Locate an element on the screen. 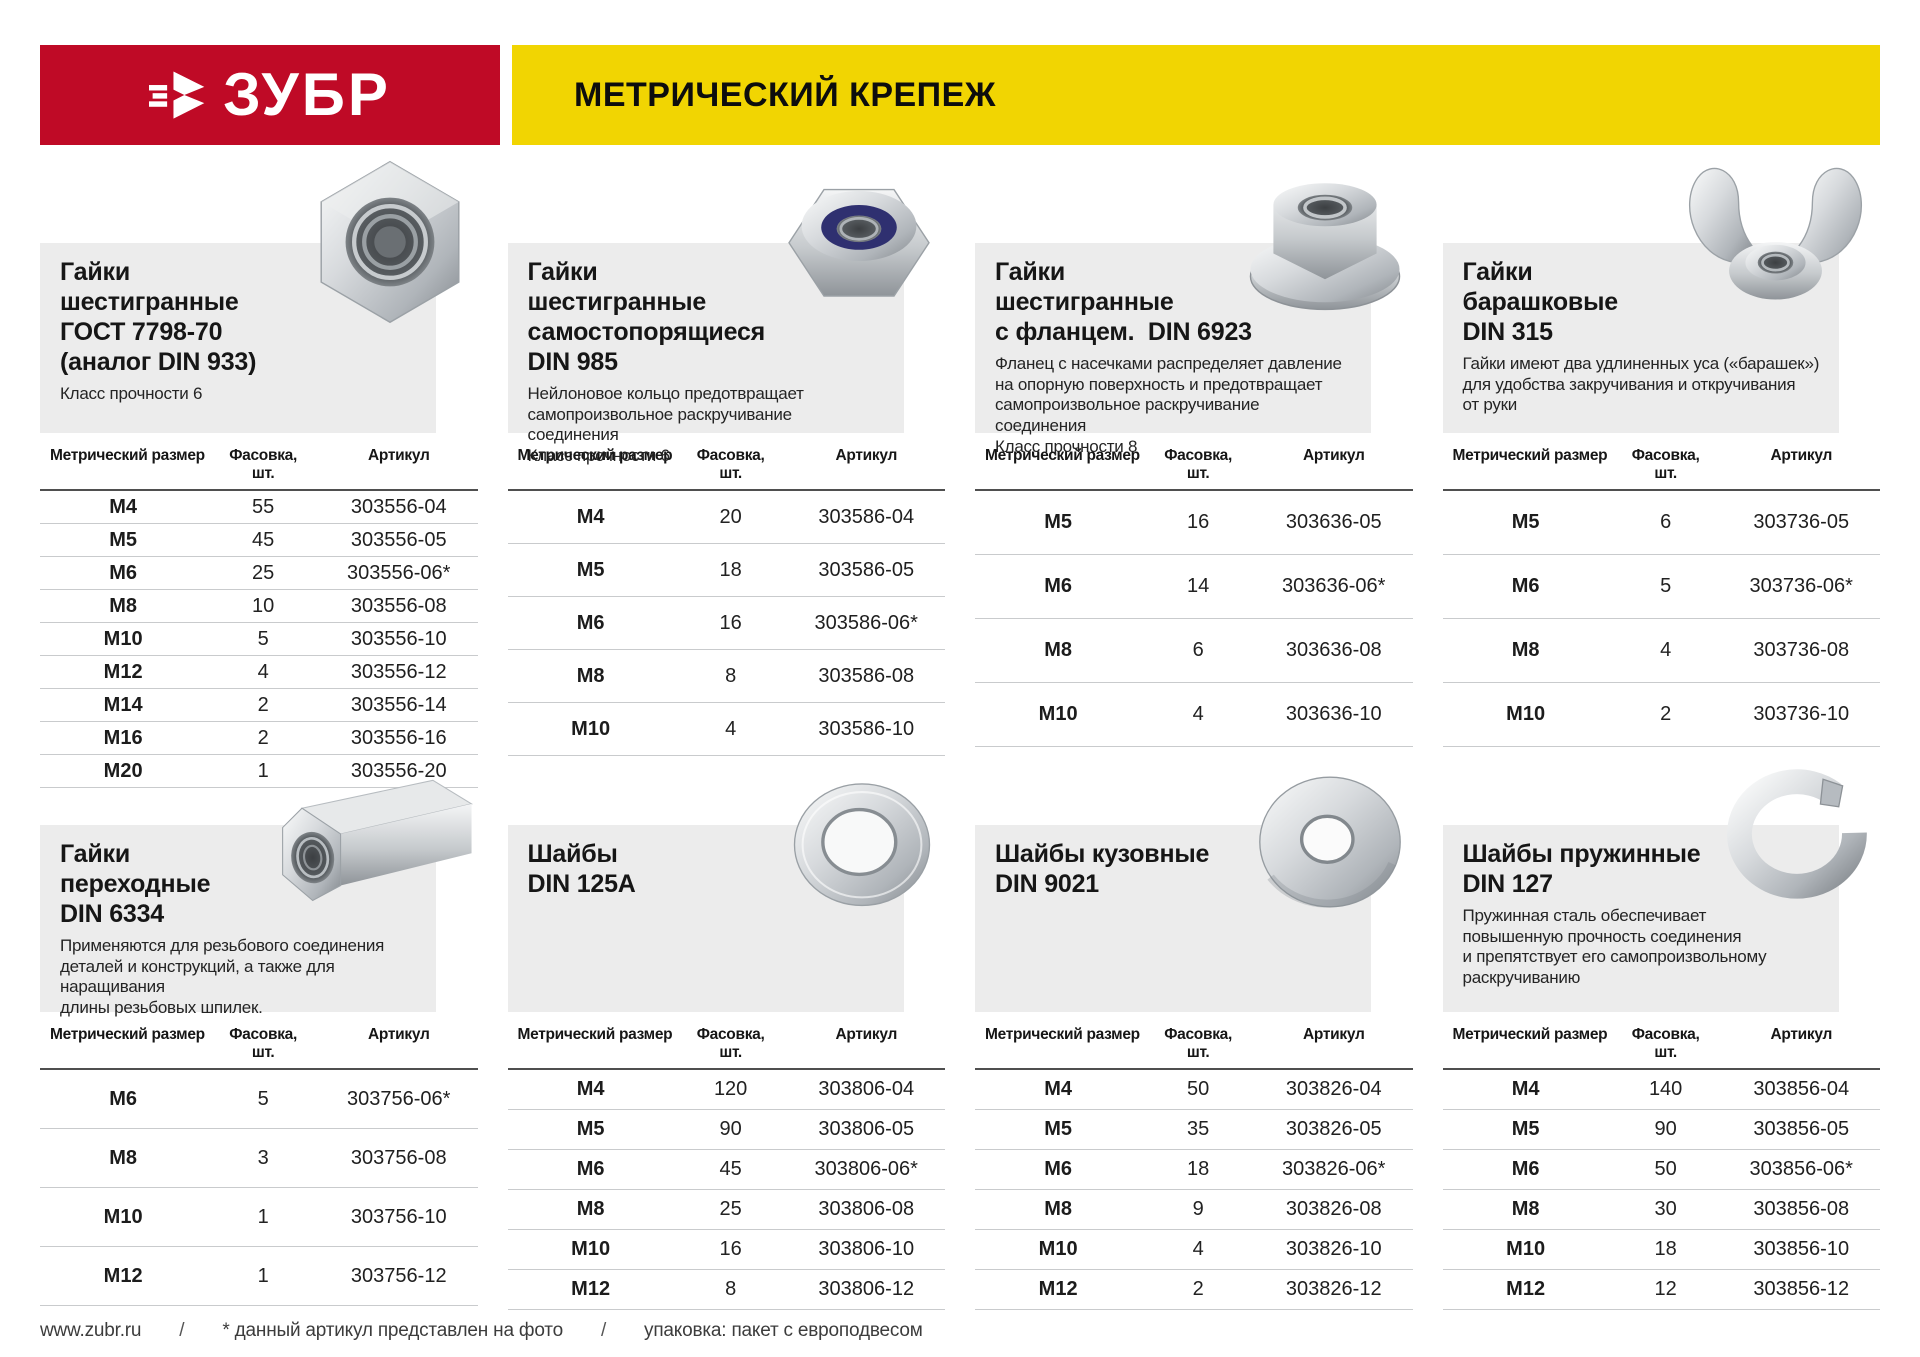 Image resolution: width=1920 pixels, height=1357 pixels. table-row: M10 4 303636-10 is located at coordinates (1194, 715).